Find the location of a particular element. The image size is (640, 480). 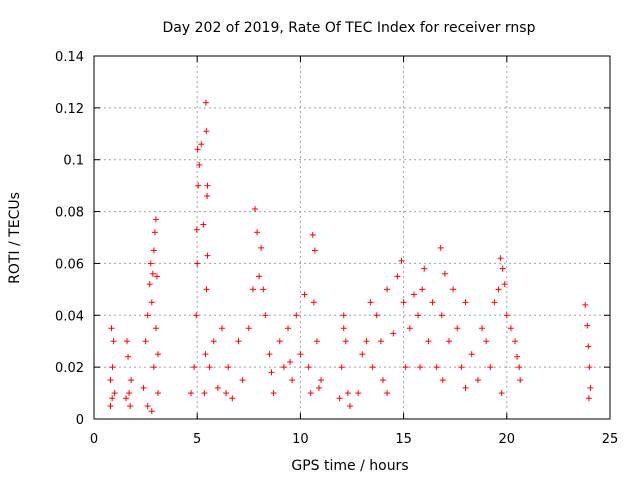

x-axis-label: GPS time / hours is located at coordinates (349, 466).